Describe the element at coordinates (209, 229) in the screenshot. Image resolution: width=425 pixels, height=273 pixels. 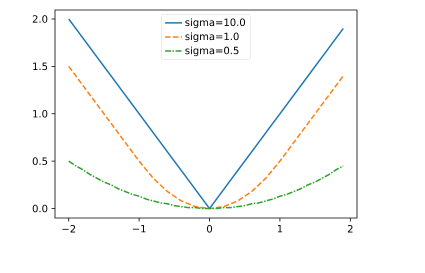
I see `x-tick-label: 0` at that location.